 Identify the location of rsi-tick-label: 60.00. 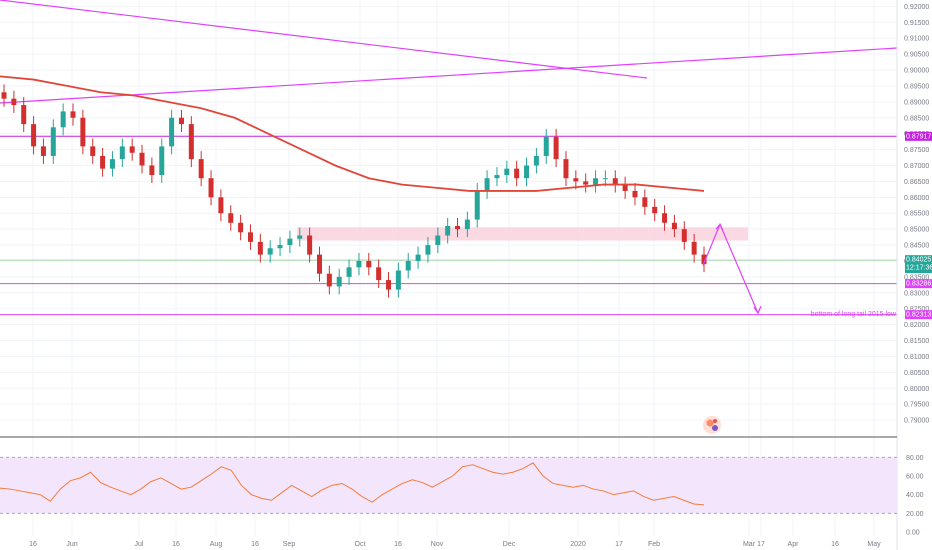
(915, 477).